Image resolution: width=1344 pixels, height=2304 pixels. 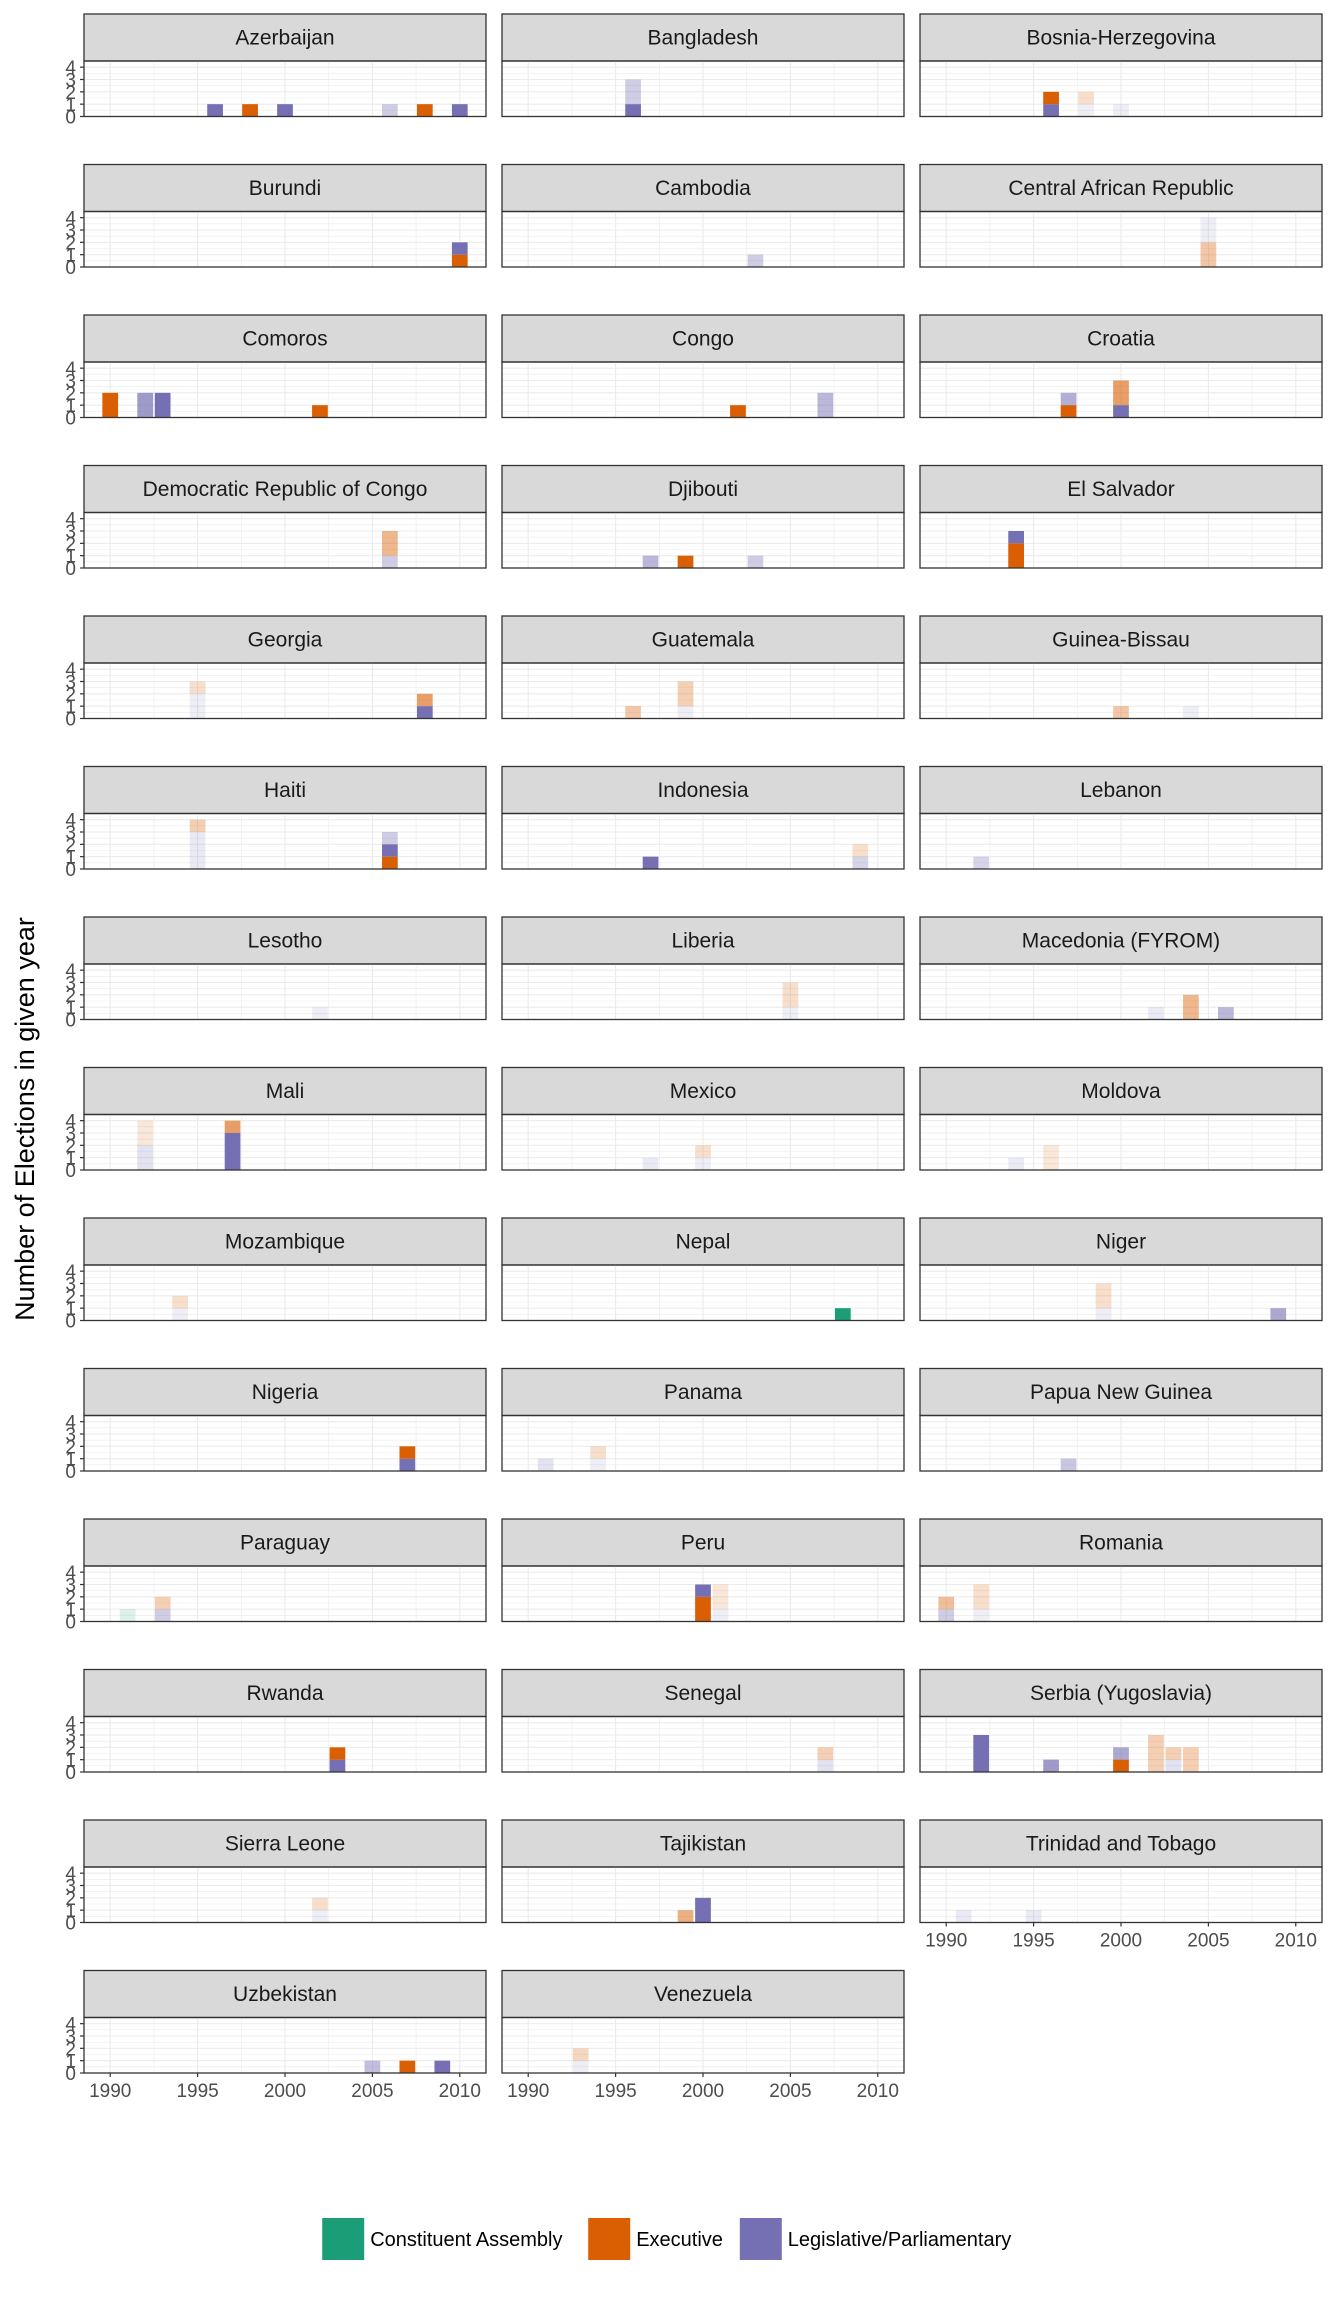 I want to click on legend-label: Constituent Assembly, so click(x=466, y=2240).